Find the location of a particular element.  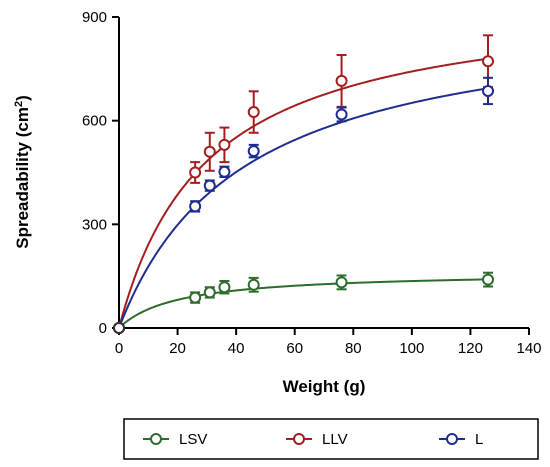

legend: LSV LLV L is located at coordinates (331, 439).